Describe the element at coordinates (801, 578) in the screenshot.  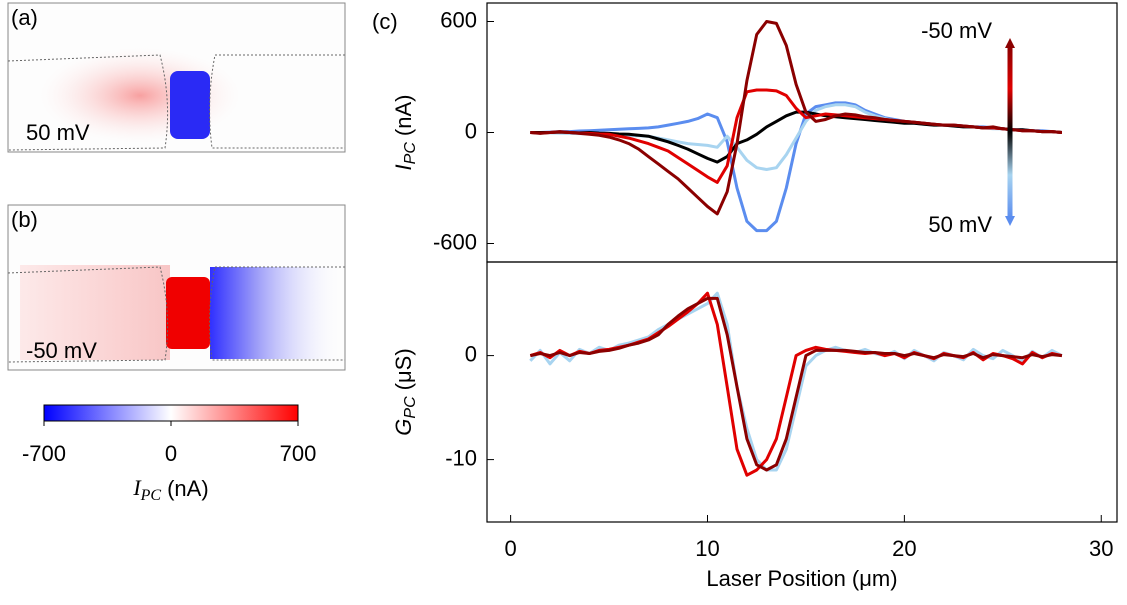
I see `x-axis-label: Laser Position (μm)` at that location.